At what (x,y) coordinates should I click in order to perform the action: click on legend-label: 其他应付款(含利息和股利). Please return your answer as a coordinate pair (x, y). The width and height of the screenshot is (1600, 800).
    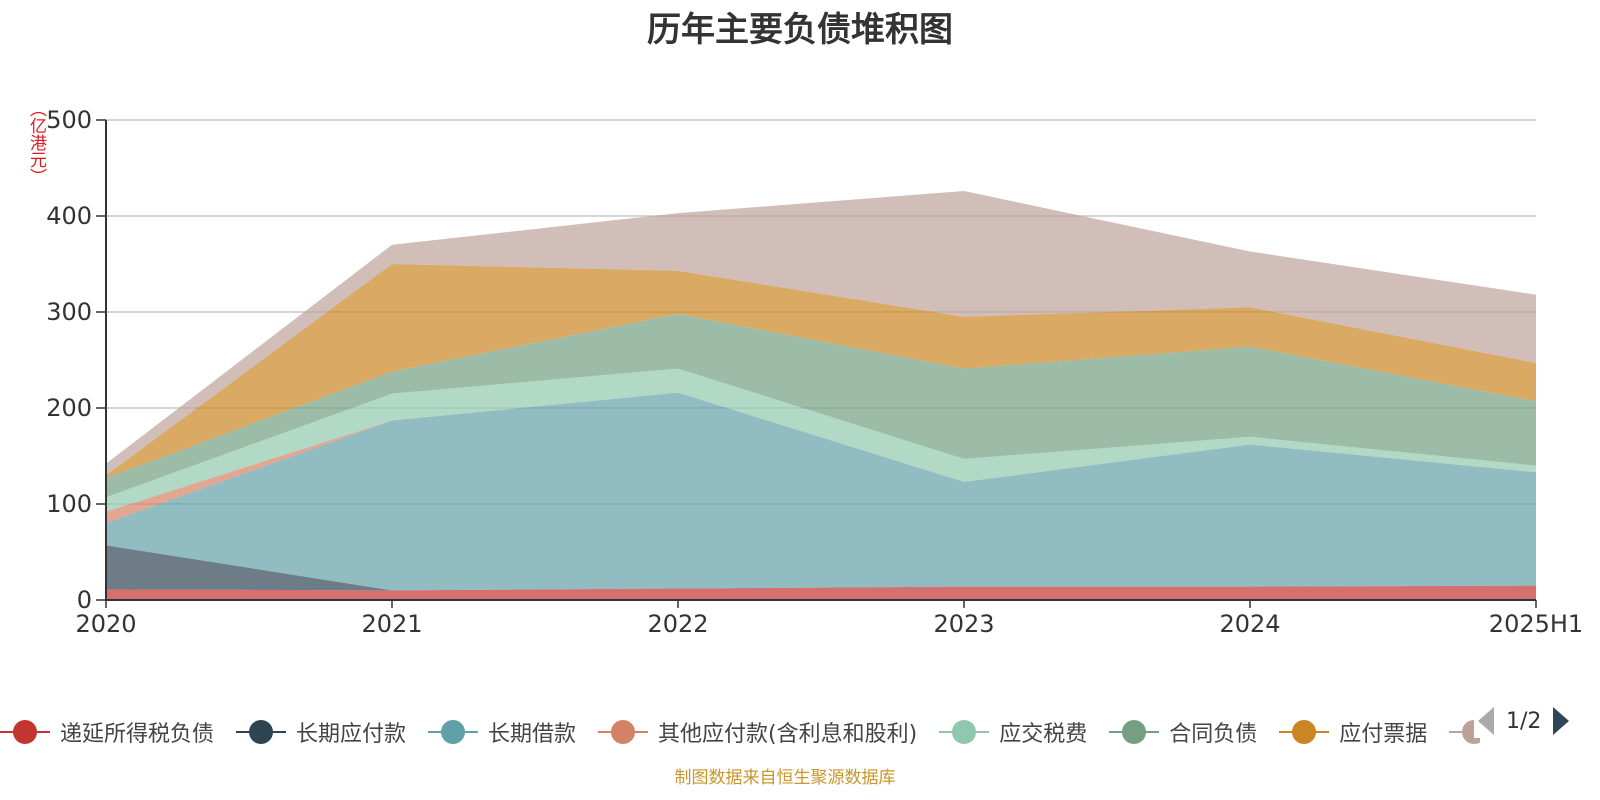
    Looking at the image, I should click on (788, 734).